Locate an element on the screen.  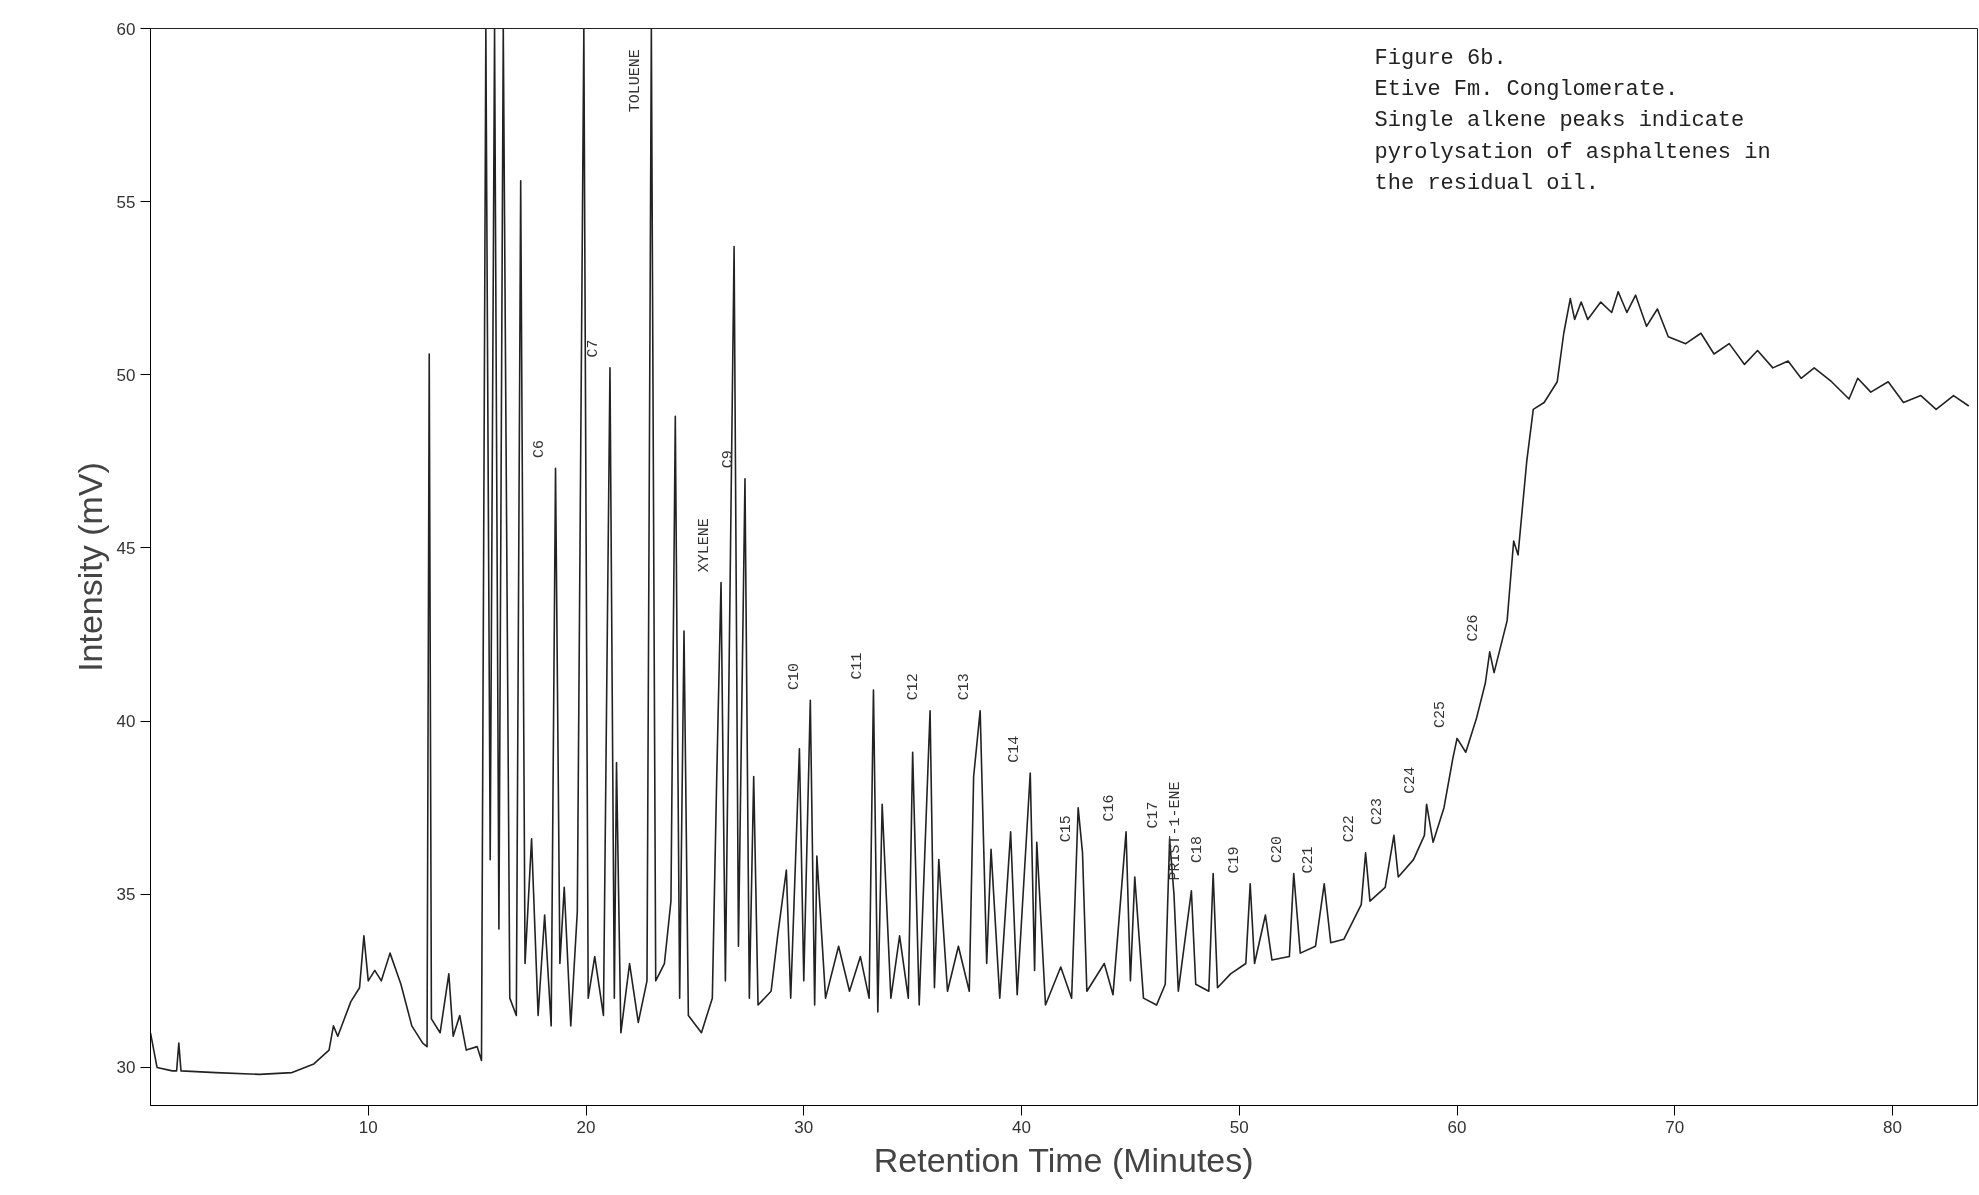
annotation: C11 is located at coordinates (857, 666).